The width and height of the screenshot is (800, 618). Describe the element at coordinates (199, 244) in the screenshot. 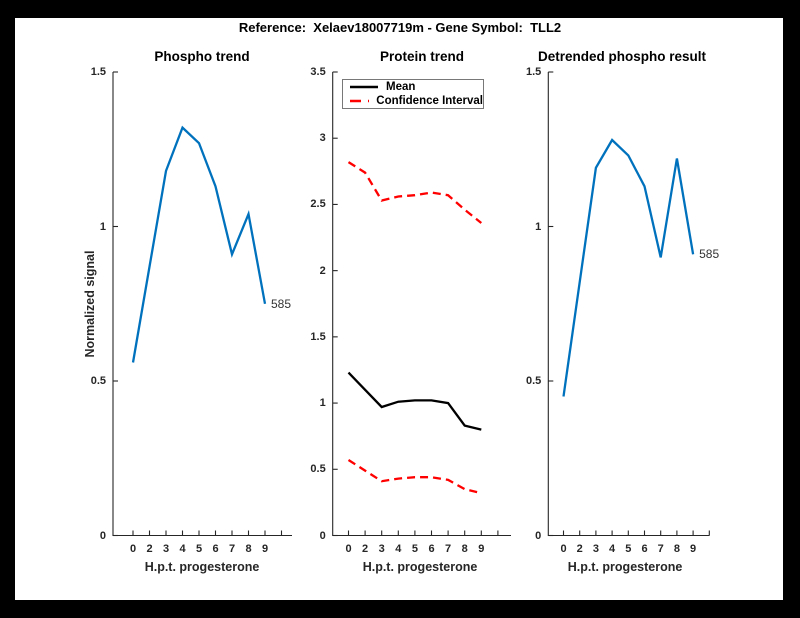

I see `series-phospho-signal` at that location.